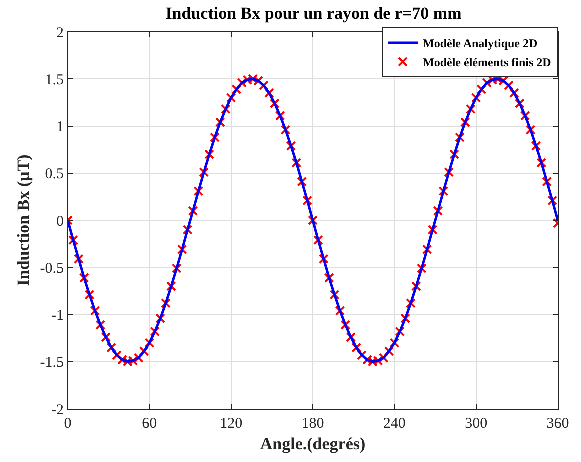 Image resolution: width=581 pixels, height=462 pixels. What do you see at coordinates (314, 13) in the screenshot?
I see `chart-title: Induction Bx pour un rayon de r=70 mm` at bounding box center [314, 13].